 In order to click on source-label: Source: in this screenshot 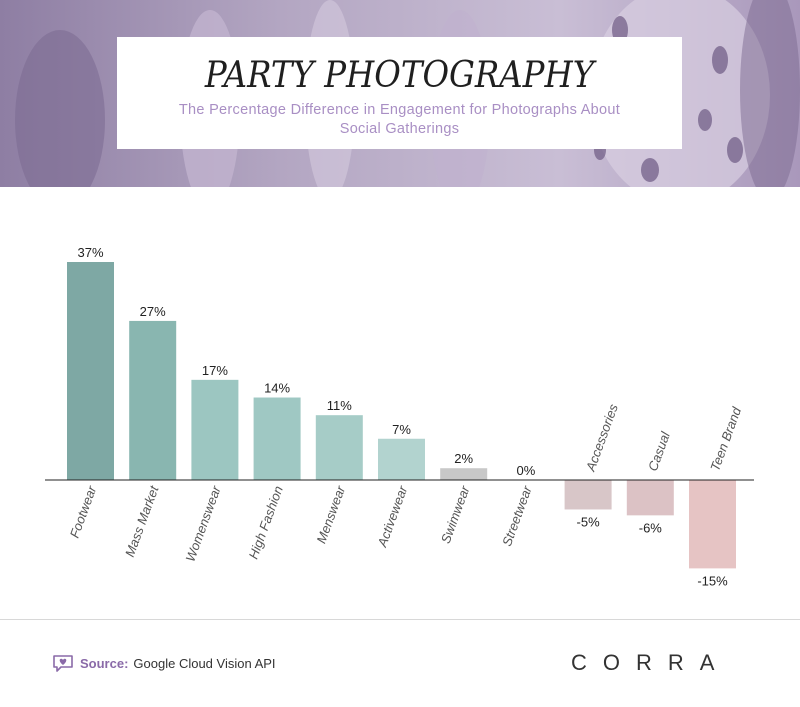, I will do `click(104, 663)`.